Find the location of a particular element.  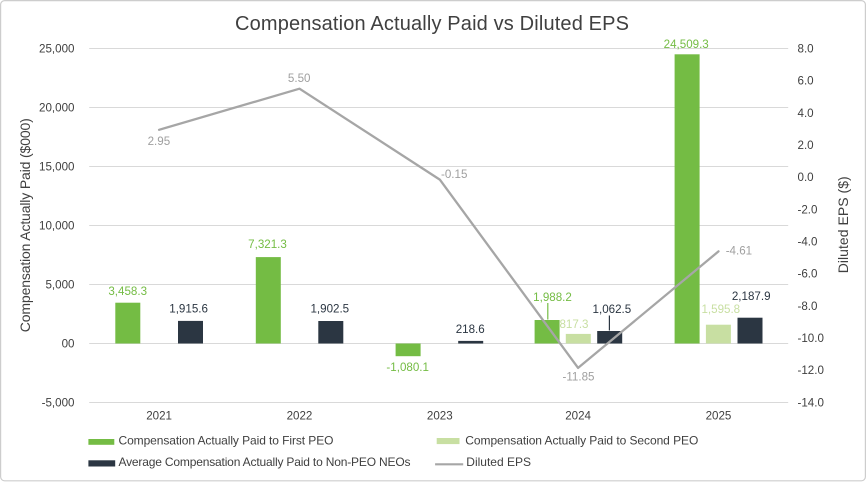

svg-text: 2025 is located at coordinates (719, 415).